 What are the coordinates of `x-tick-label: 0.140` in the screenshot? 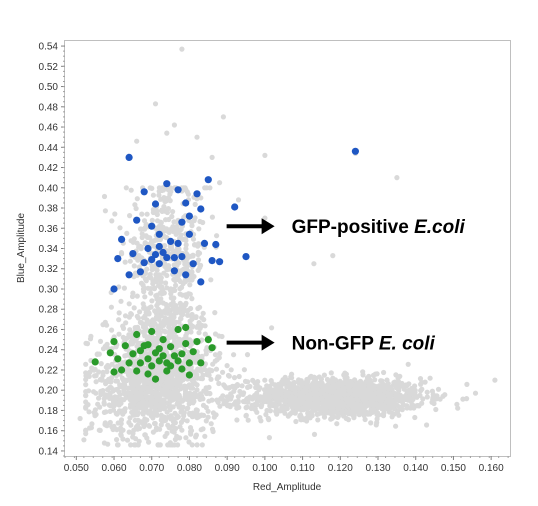 It's located at (415, 468).